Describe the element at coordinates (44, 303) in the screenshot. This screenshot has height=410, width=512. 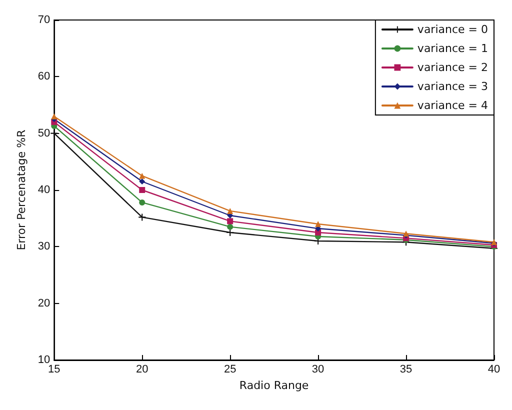
I see `y-tick-label: 20` at that location.